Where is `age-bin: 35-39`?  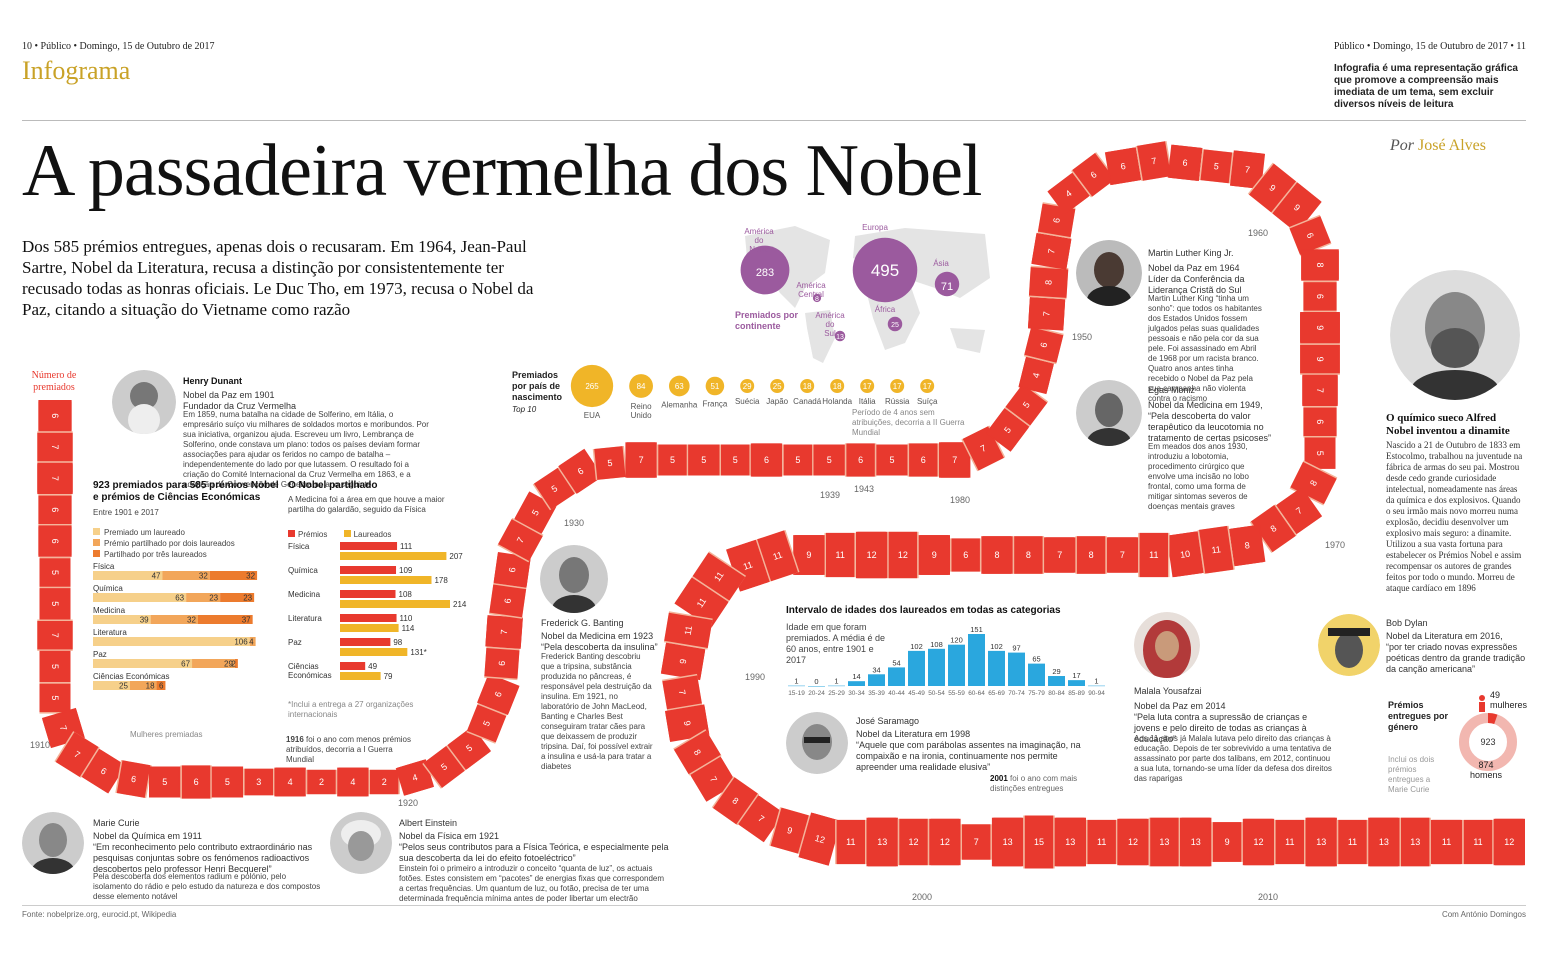 age-bin: 35-39 is located at coordinates (876, 693).